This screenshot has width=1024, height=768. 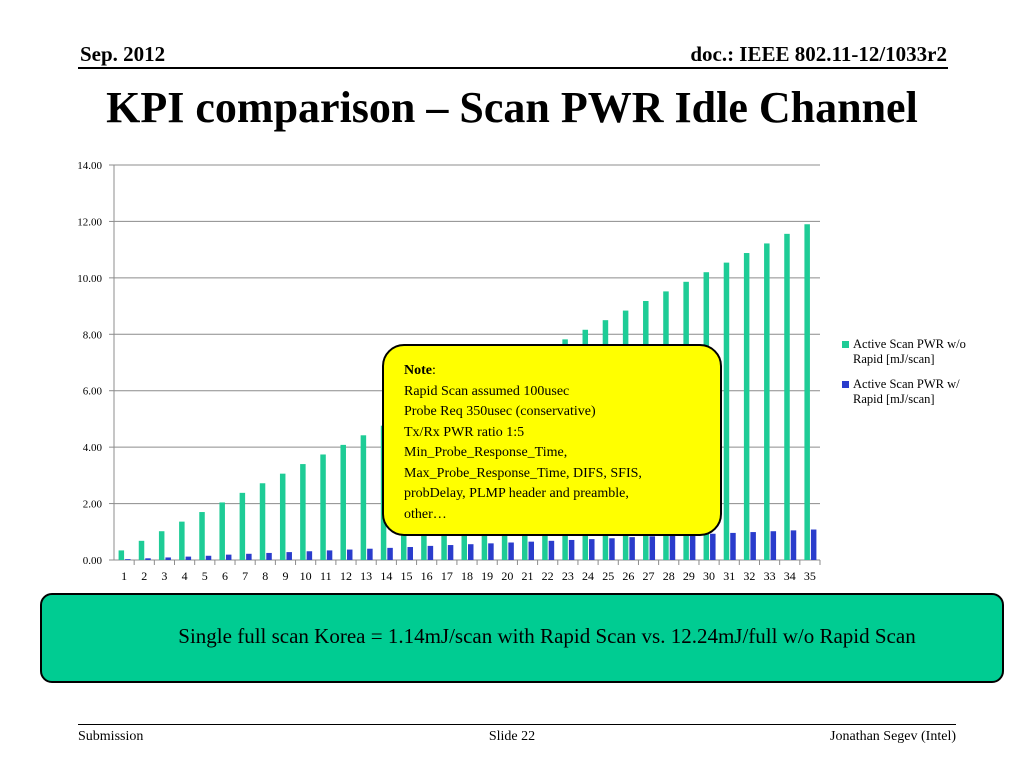 What do you see at coordinates (523, 473) in the screenshot?
I see `note-line: Max_Probe_Response_Time, DIFS, SFIS,` at bounding box center [523, 473].